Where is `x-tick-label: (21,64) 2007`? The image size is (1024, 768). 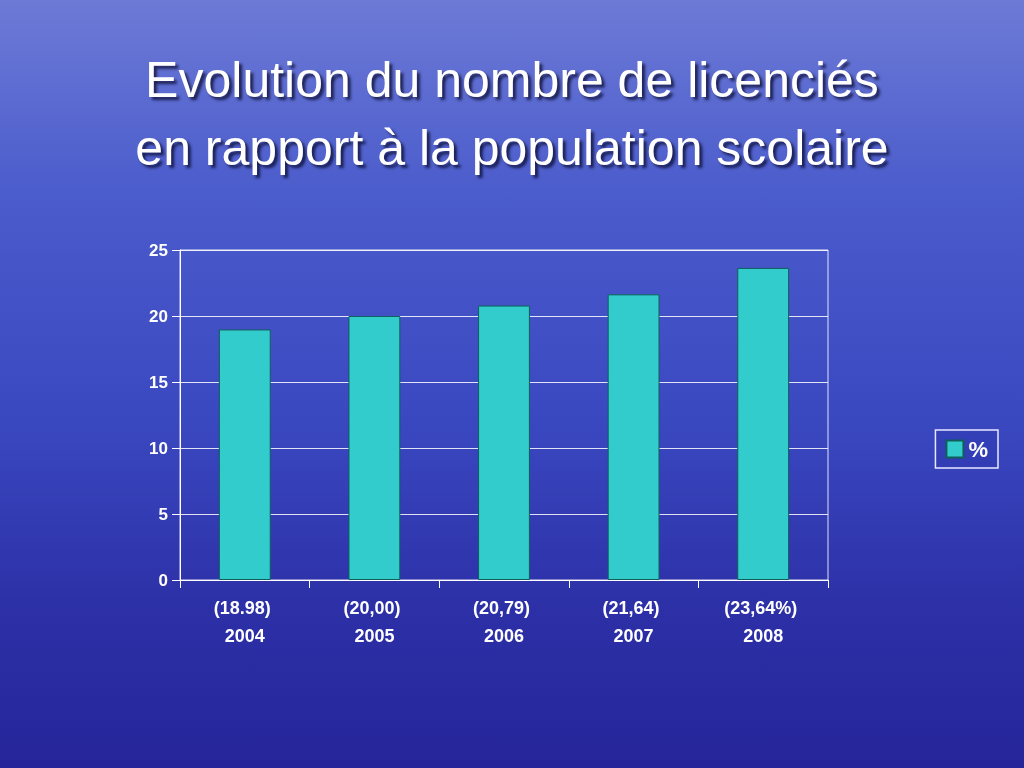 x-tick-label: (21,64) 2007 is located at coordinates (633, 622).